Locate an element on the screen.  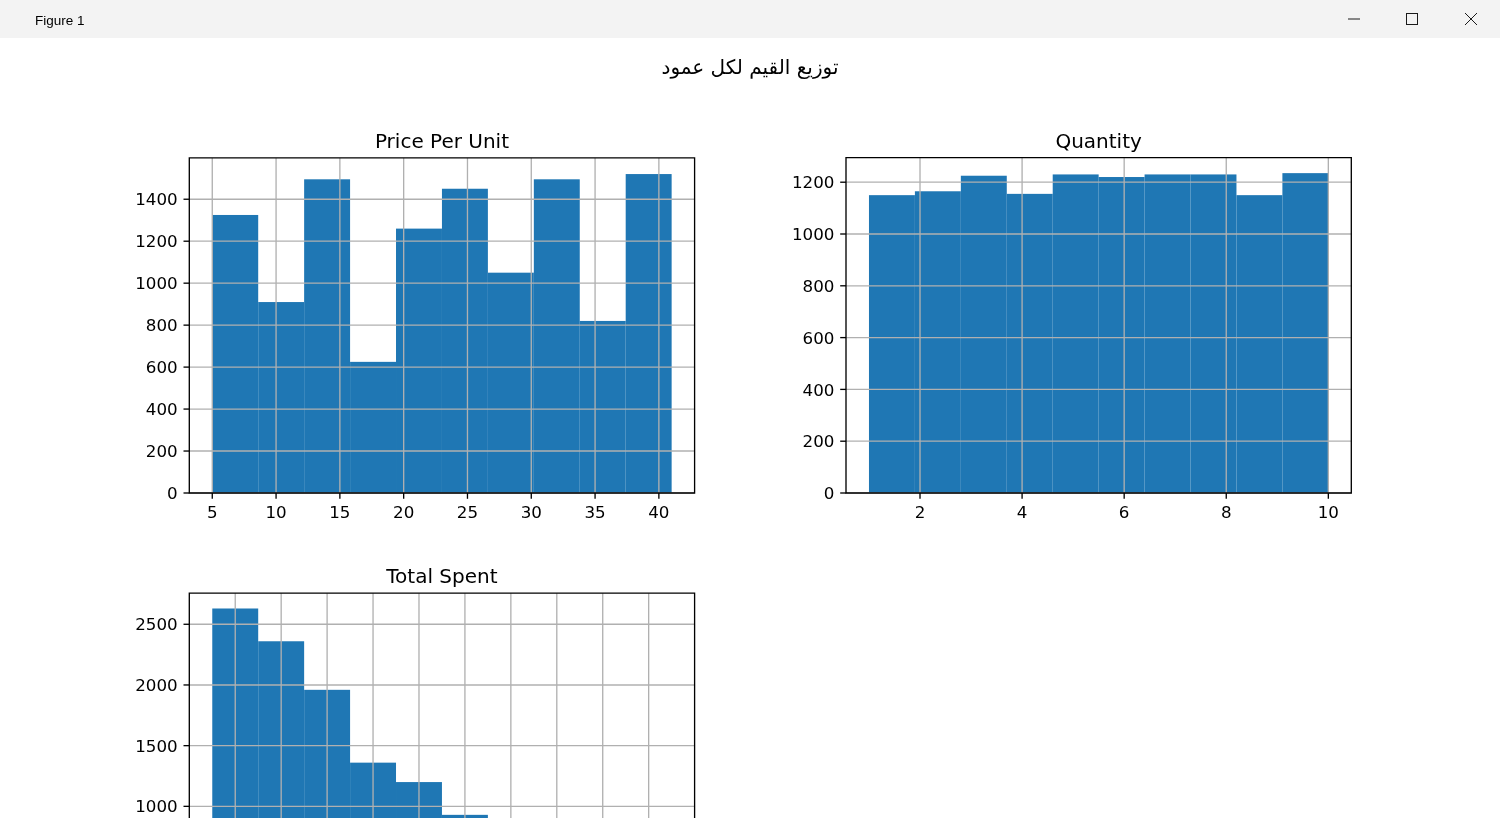
x-tick-label: 30 is located at coordinates (531, 512).